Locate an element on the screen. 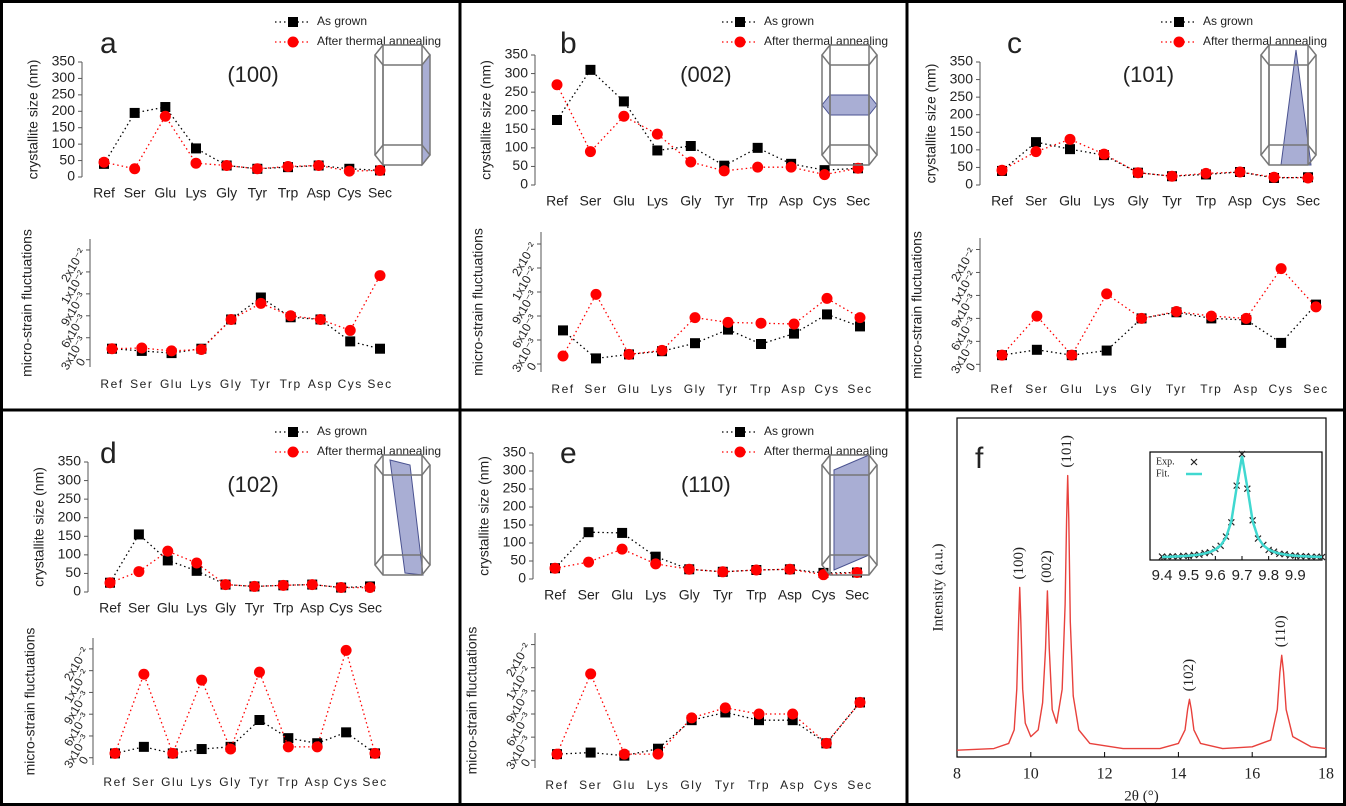  y-tick-label: 100 is located at coordinates (517, 147).